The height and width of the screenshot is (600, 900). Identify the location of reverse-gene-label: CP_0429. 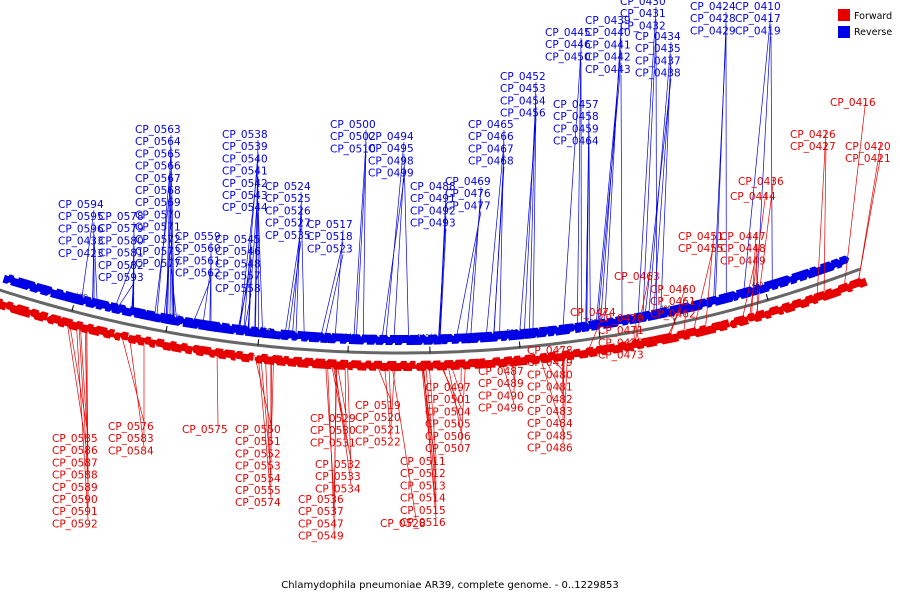
(713, 31).